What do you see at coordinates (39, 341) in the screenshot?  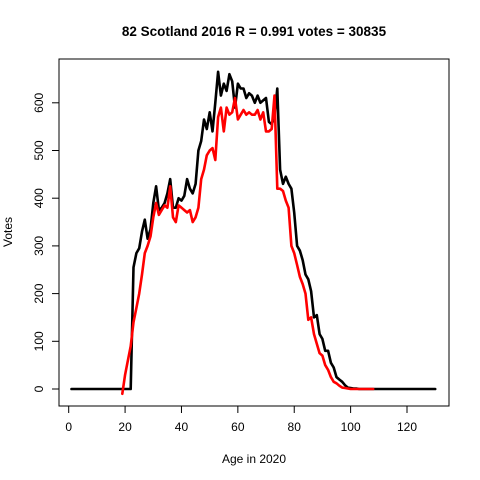 I see `y-tick-label: 100` at bounding box center [39, 341].